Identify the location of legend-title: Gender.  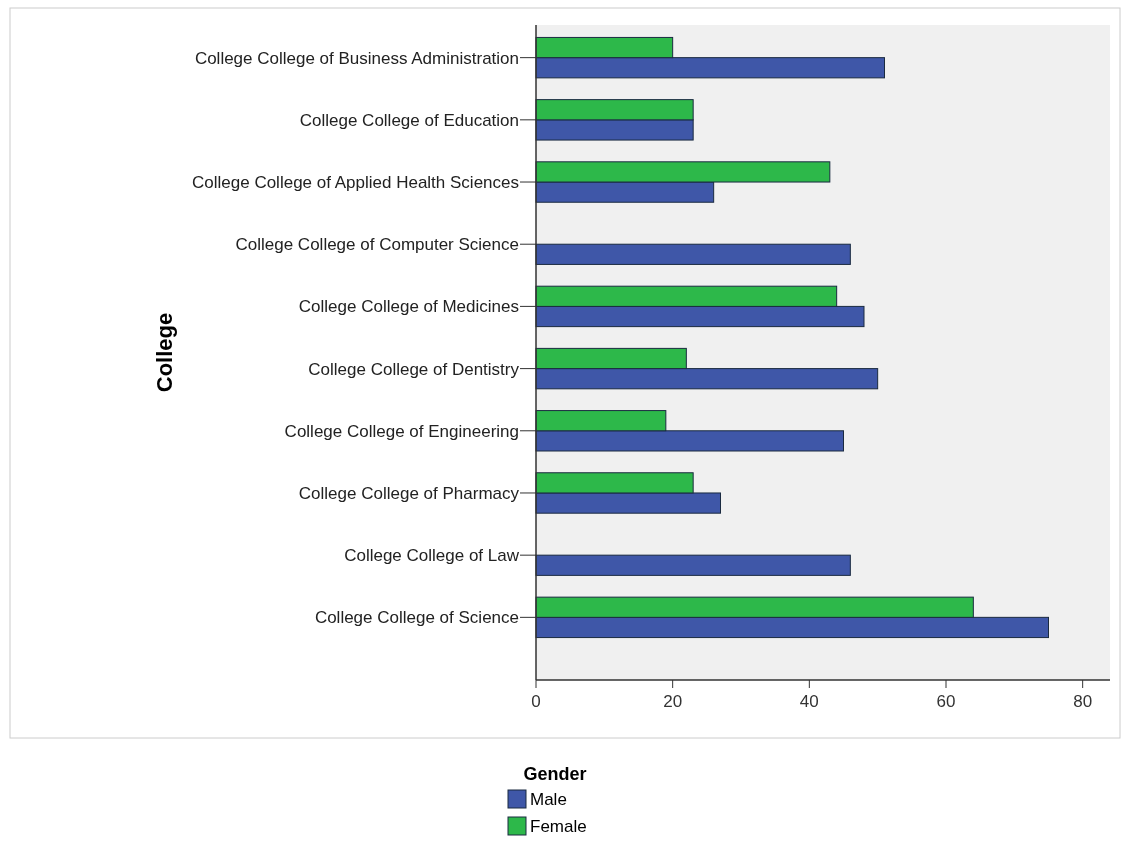
(555, 774).